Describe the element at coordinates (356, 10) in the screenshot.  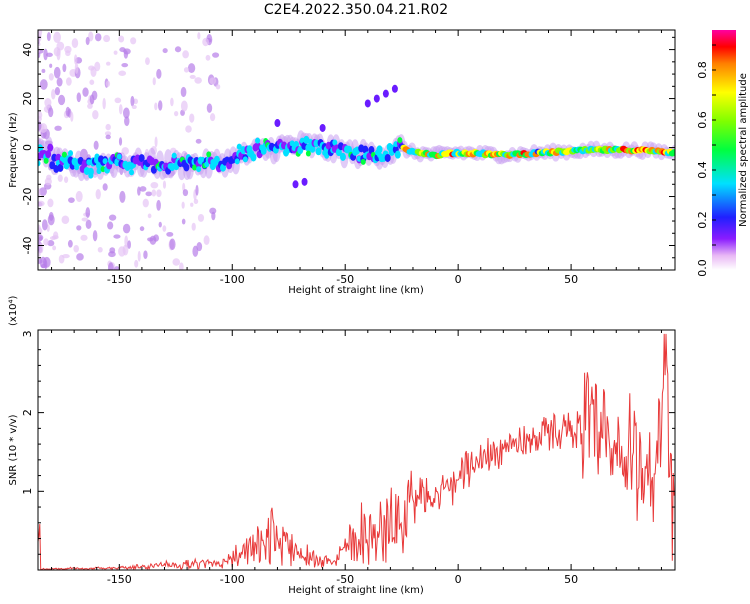
I see `chart-title: C2E4.2022.350.04.21.R02` at that location.